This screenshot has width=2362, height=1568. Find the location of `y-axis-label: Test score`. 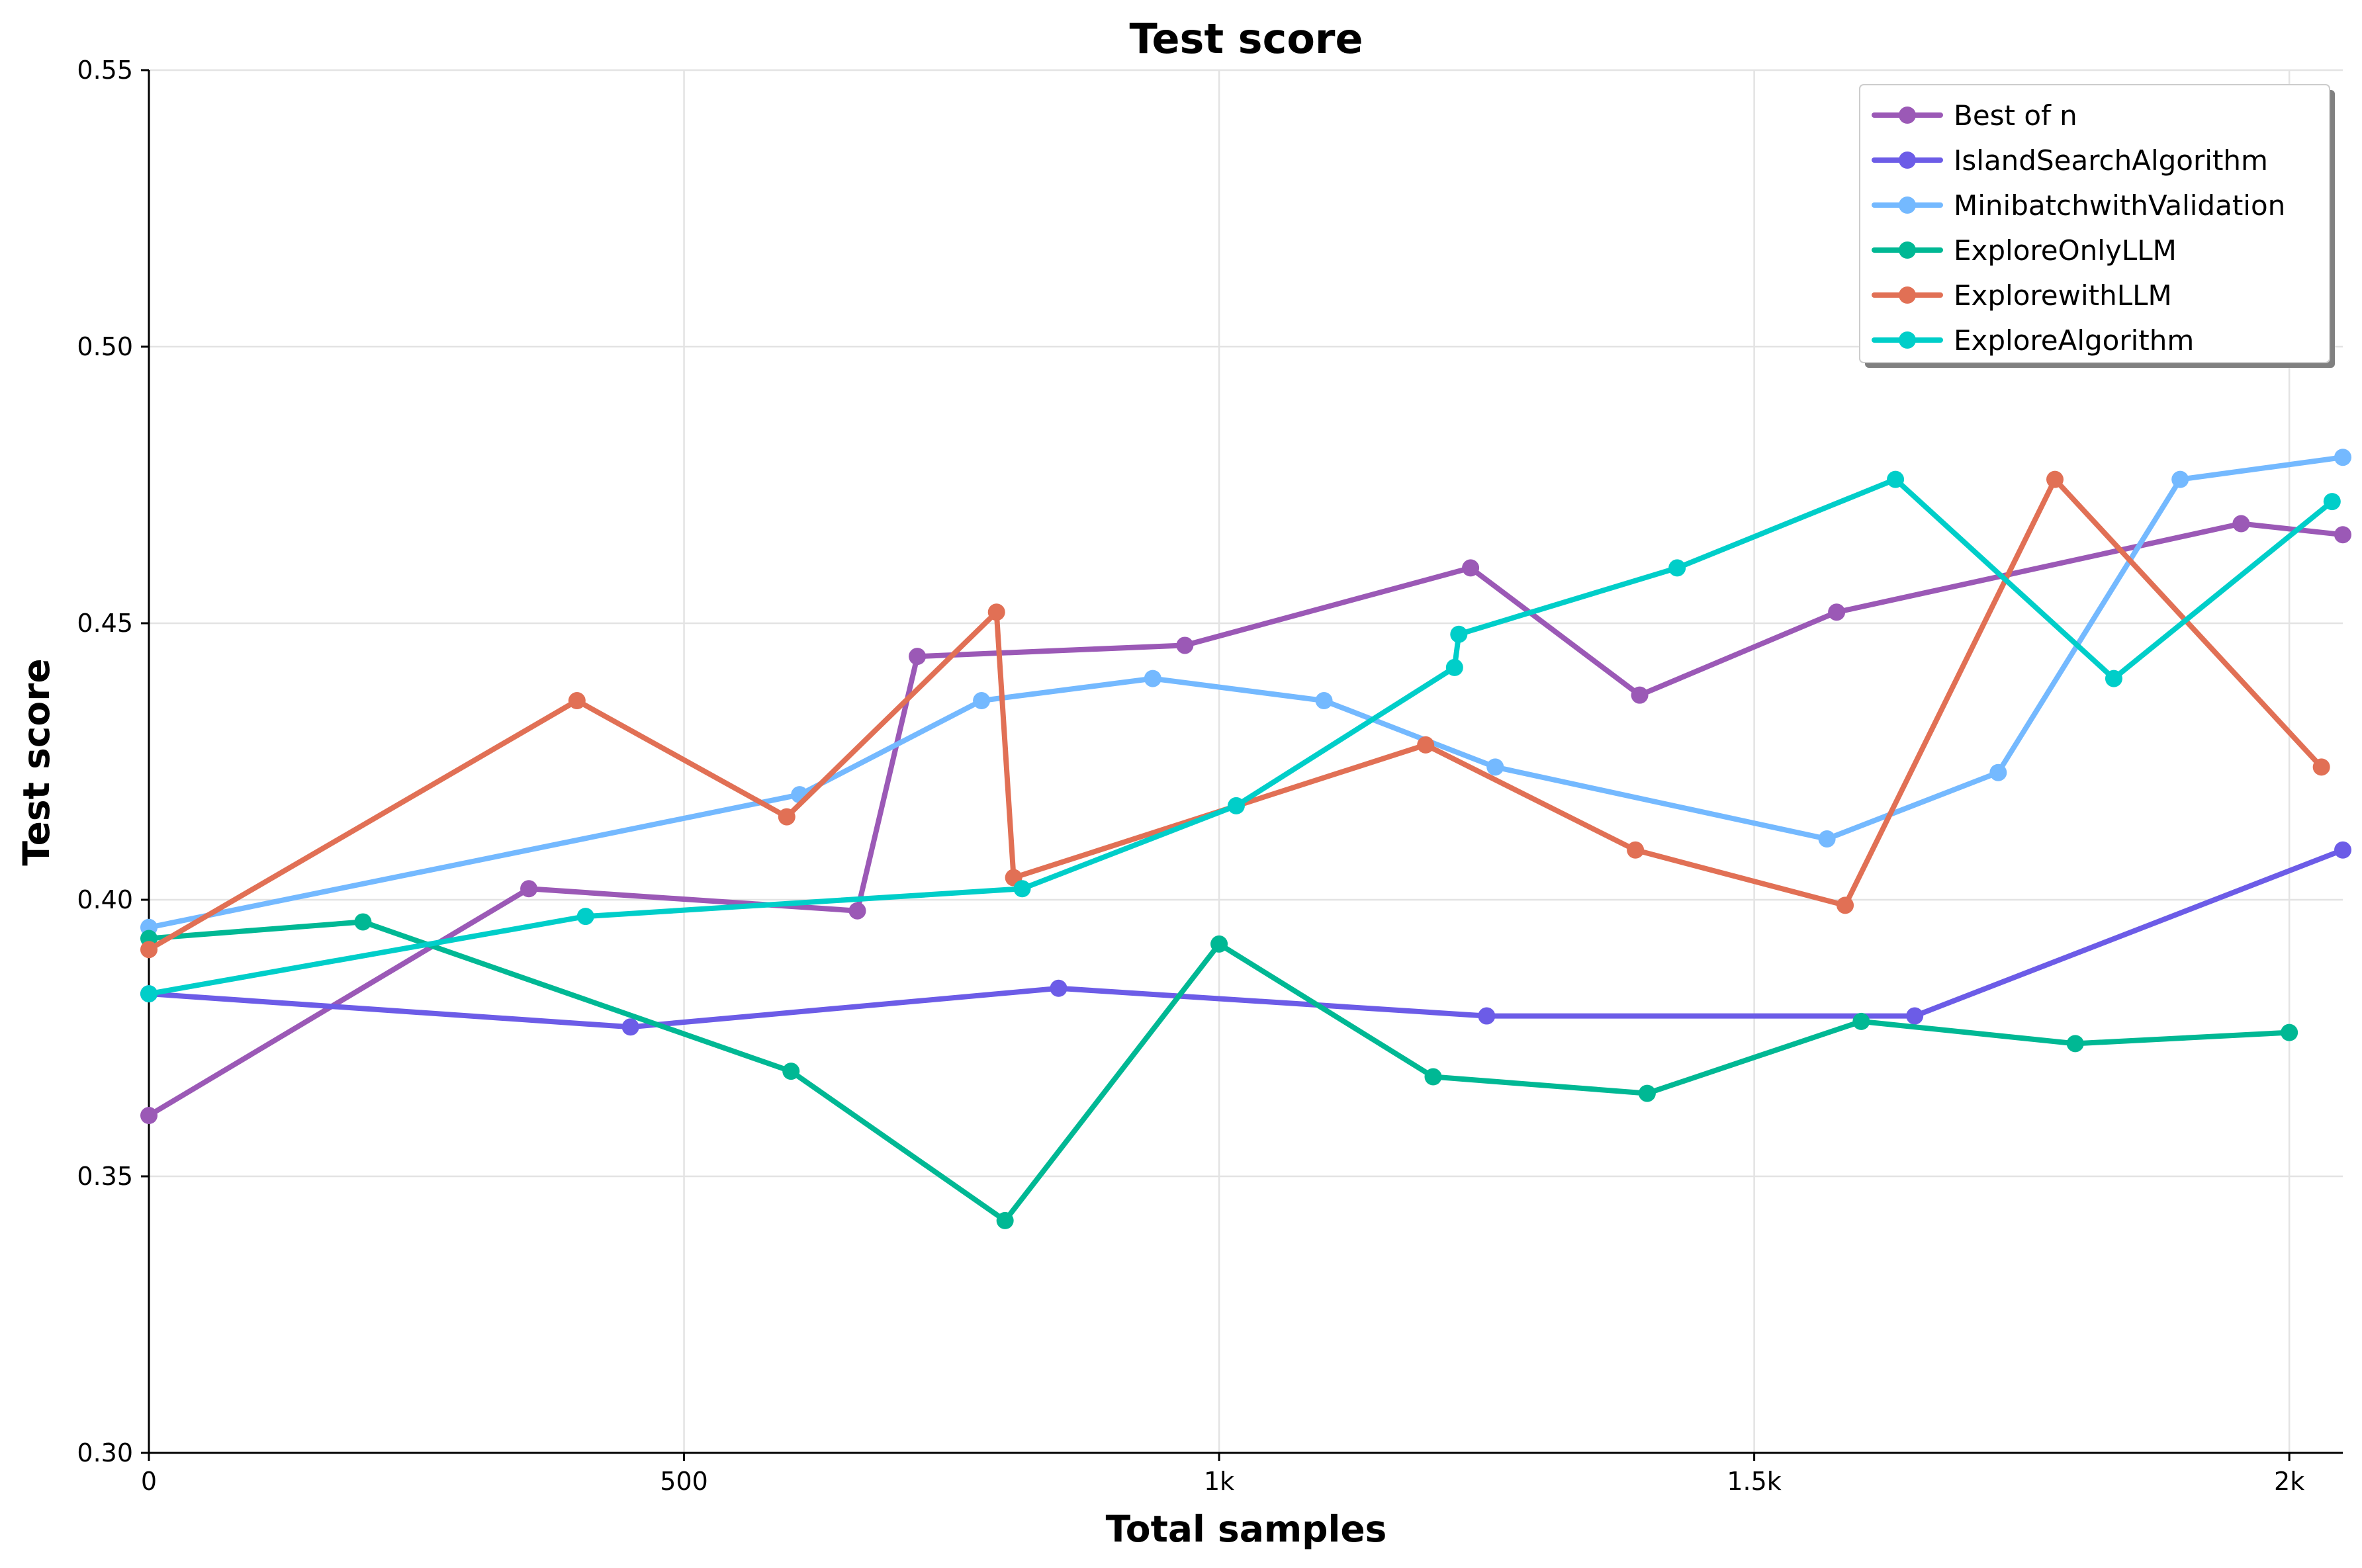

y-axis-label: Test score is located at coordinates (36, 762).